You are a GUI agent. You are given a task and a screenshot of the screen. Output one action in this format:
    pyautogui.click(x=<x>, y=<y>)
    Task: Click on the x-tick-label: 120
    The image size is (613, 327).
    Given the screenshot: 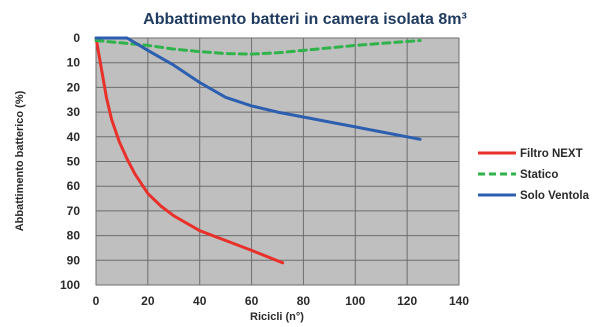 What is the action you would take?
    pyautogui.click(x=407, y=301)
    